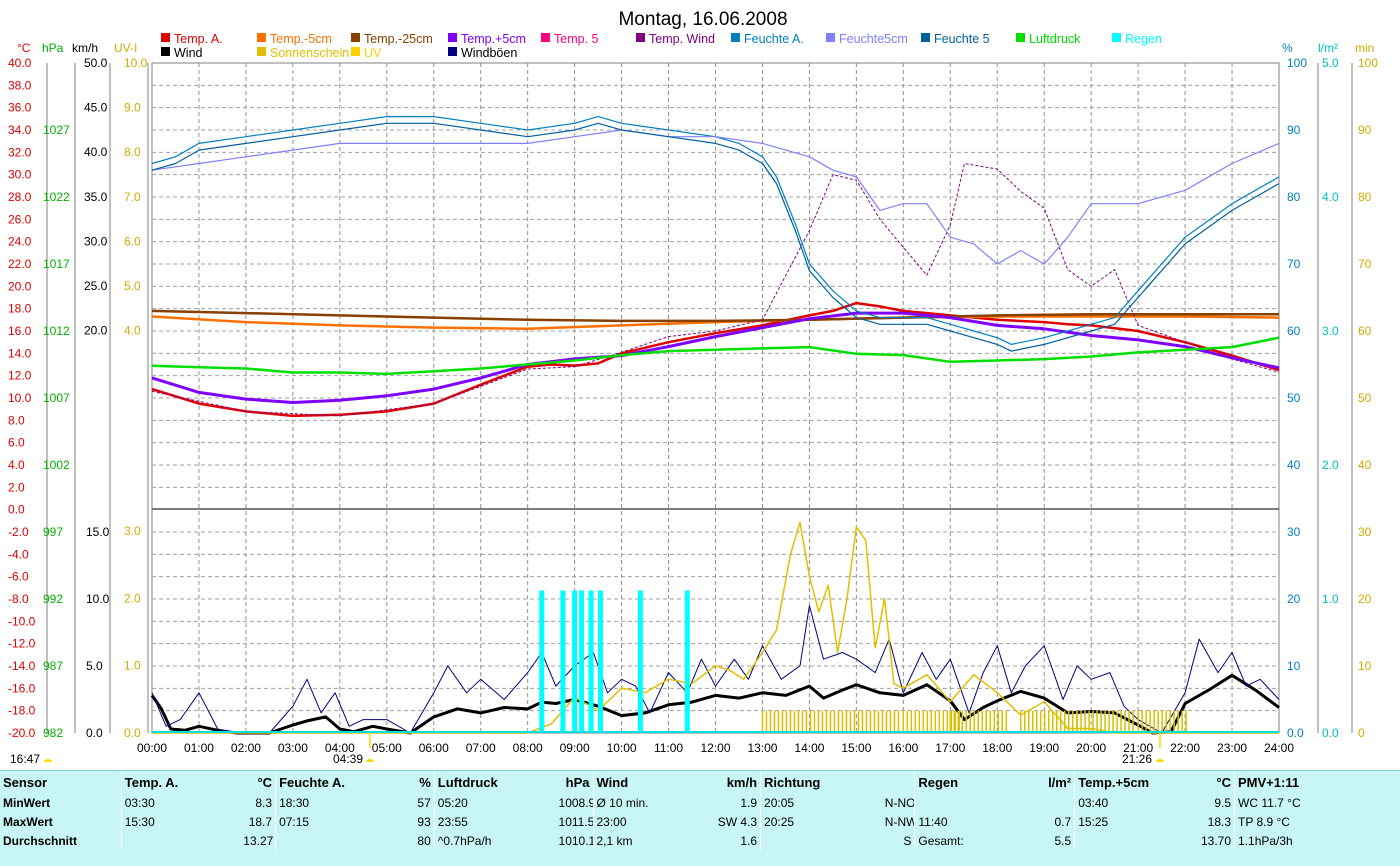 The image size is (1400, 866). I want to click on legend-label: UV, so click(373, 53).